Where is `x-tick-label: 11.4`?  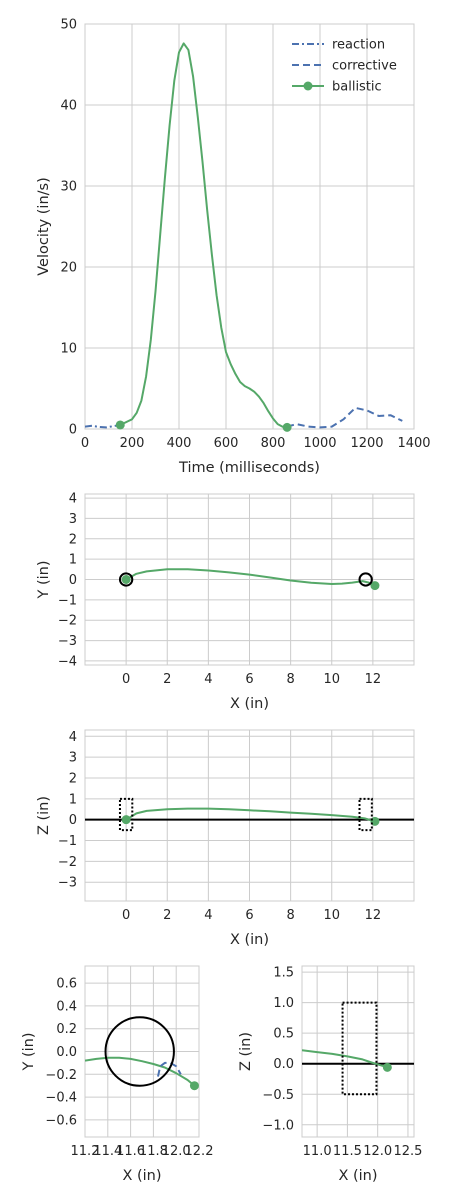 x-tick-label: 11.4 is located at coordinates (107, 1151).